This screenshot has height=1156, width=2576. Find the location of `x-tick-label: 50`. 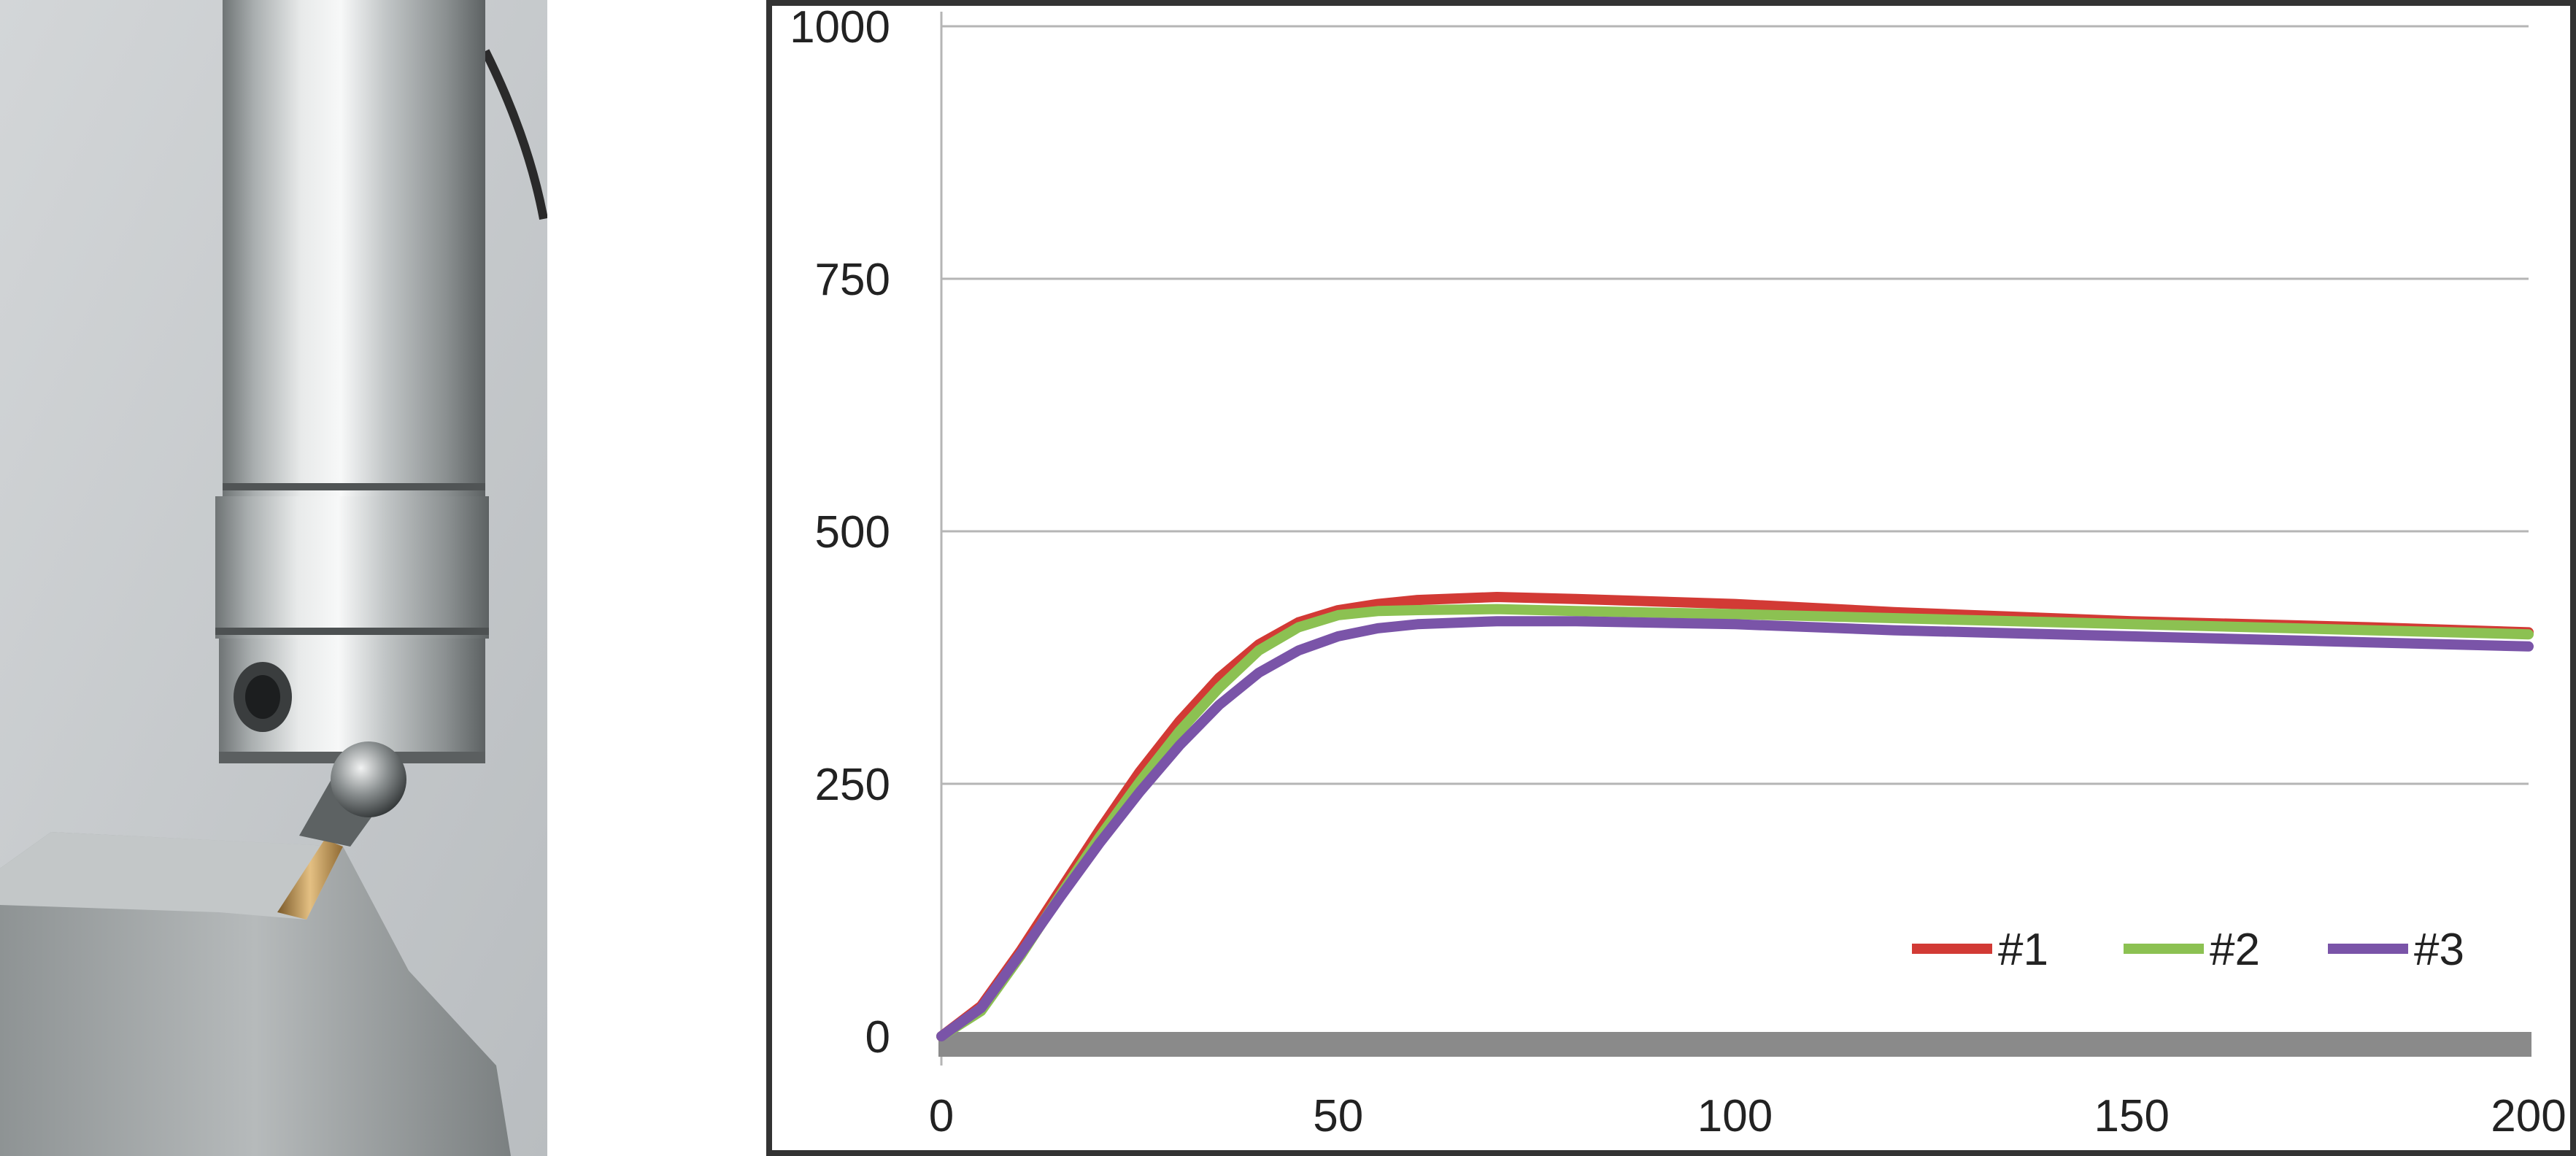

x-tick-label: 50 is located at coordinates (1338, 1116).